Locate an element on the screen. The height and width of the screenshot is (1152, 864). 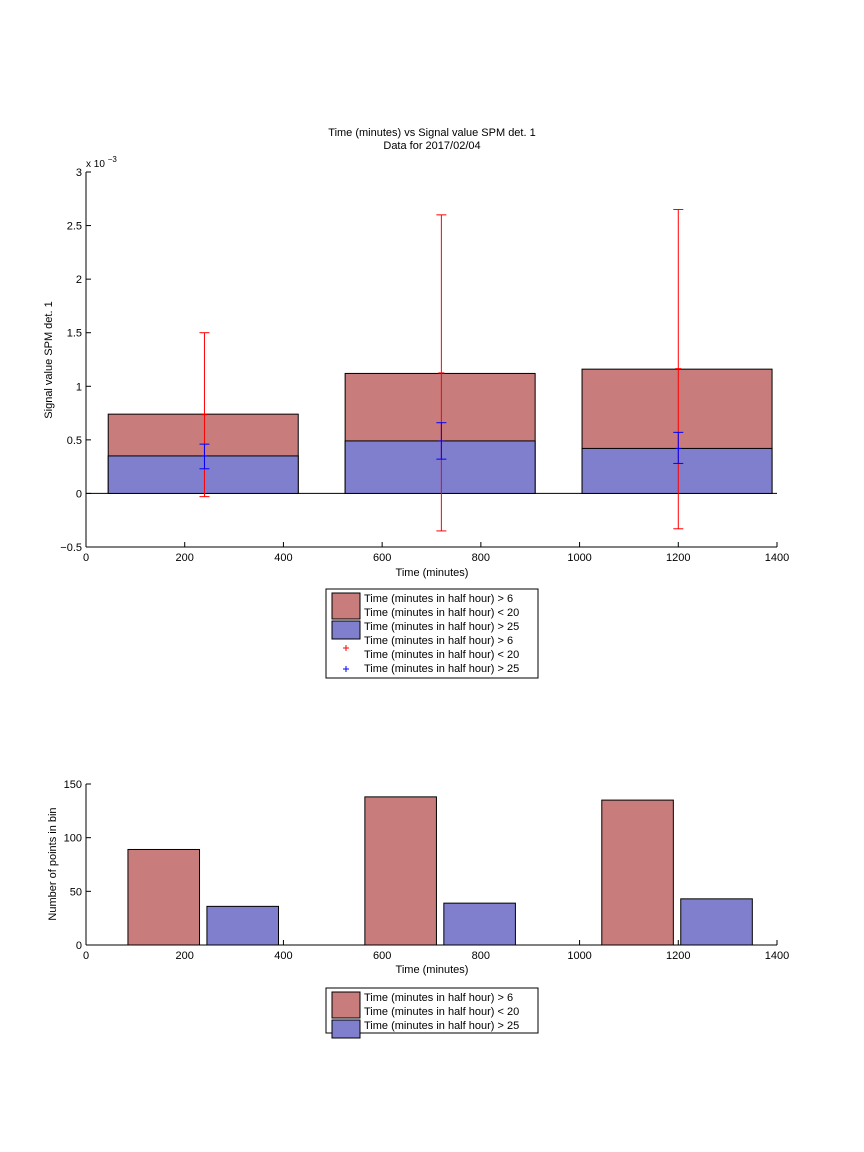
chart1-y-multiplier: x 10 −3 is located at coordinates (101, 162).